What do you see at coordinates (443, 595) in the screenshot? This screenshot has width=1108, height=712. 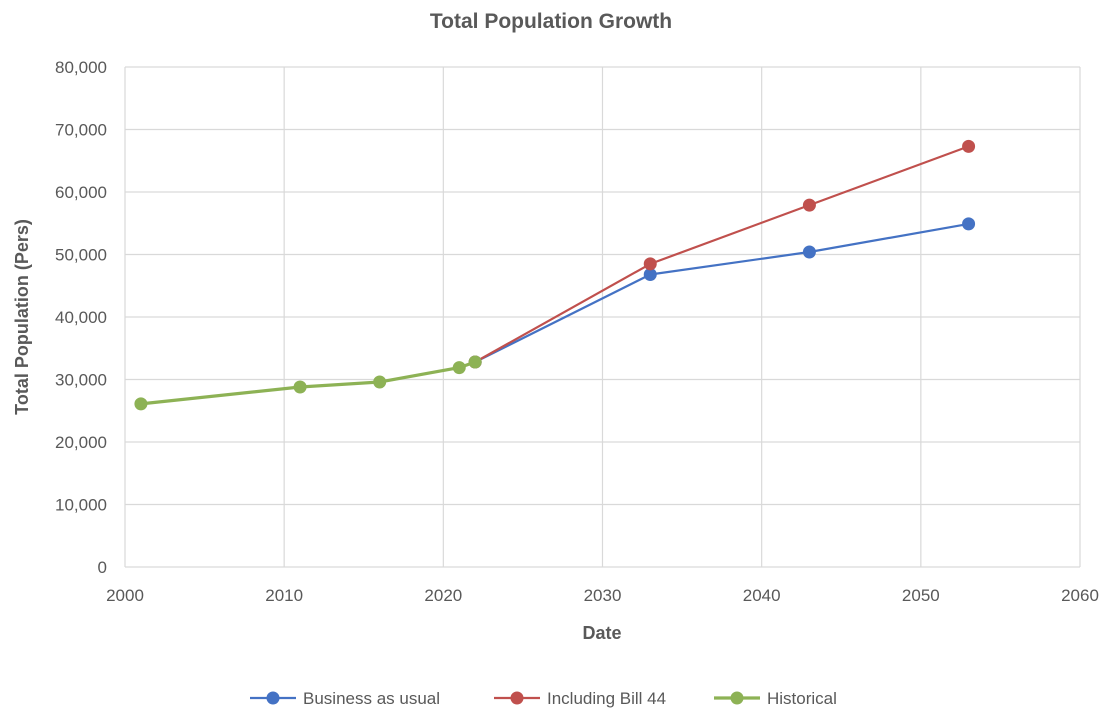 I see `x-tick-label: 2020` at bounding box center [443, 595].